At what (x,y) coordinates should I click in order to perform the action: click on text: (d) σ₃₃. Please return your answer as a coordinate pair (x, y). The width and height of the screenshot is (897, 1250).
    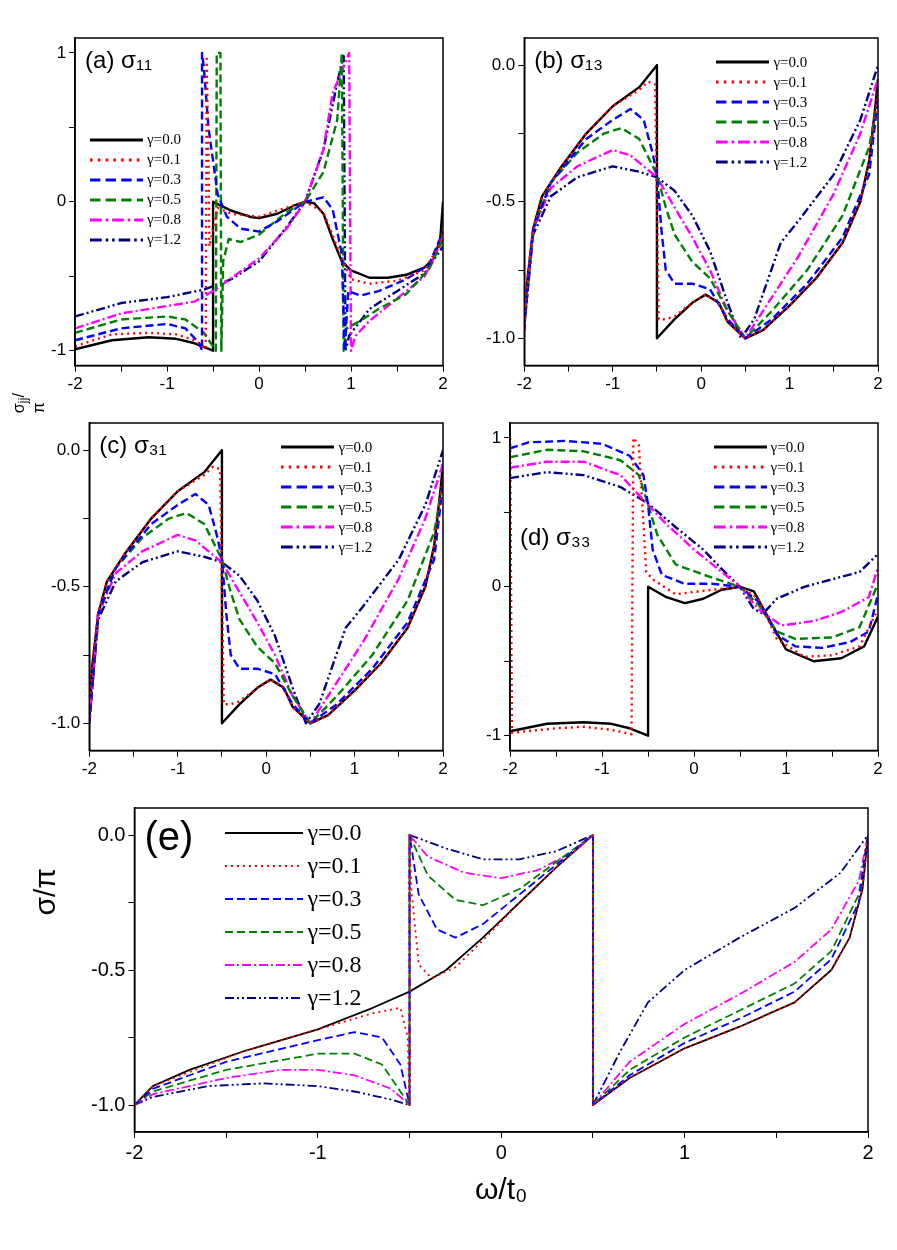
    Looking at the image, I should click on (555, 536).